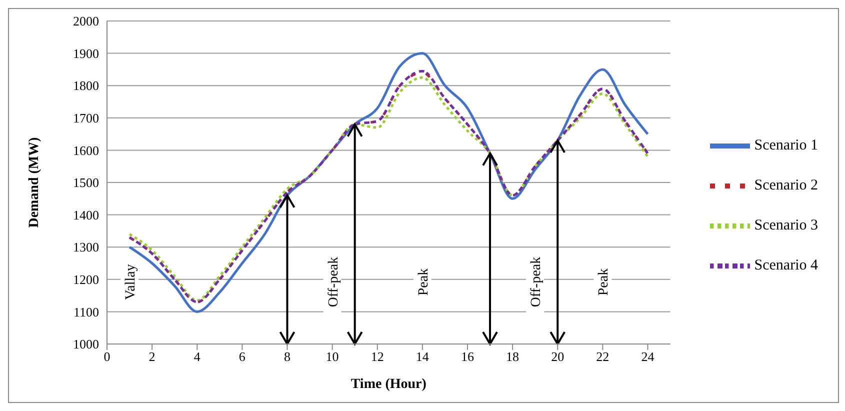  Describe the element at coordinates (86, 344) in the screenshot. I see `y-tick-label: 1000` at that location.